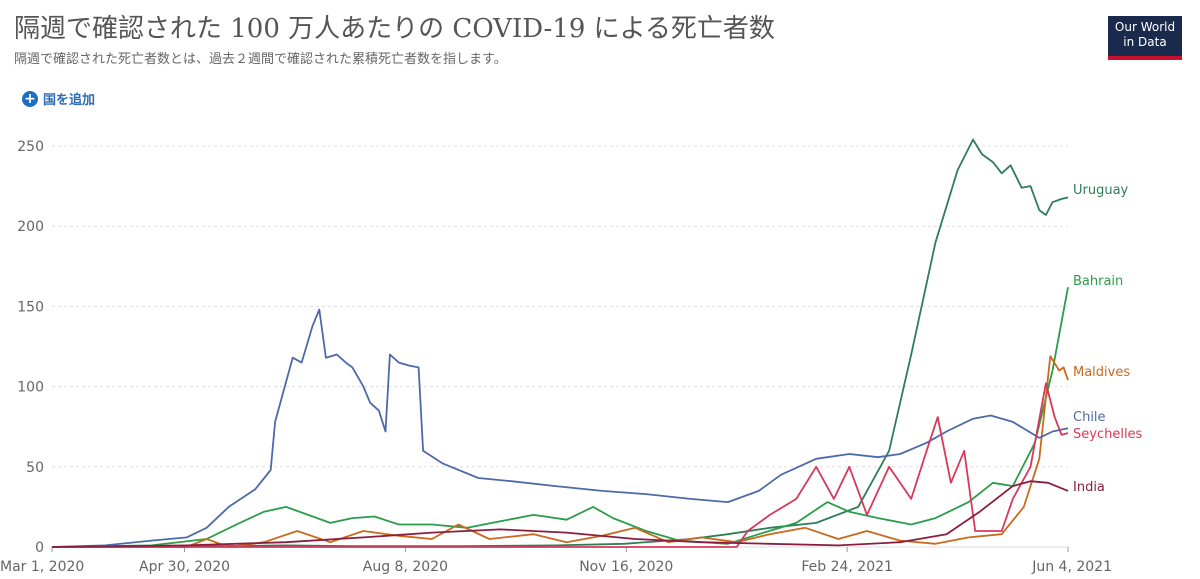  What do you see at coordinates (184, 567) in the screenshot?
I see `x-tick-label: Apr 30, 2020` at bounding box center [184, 567].